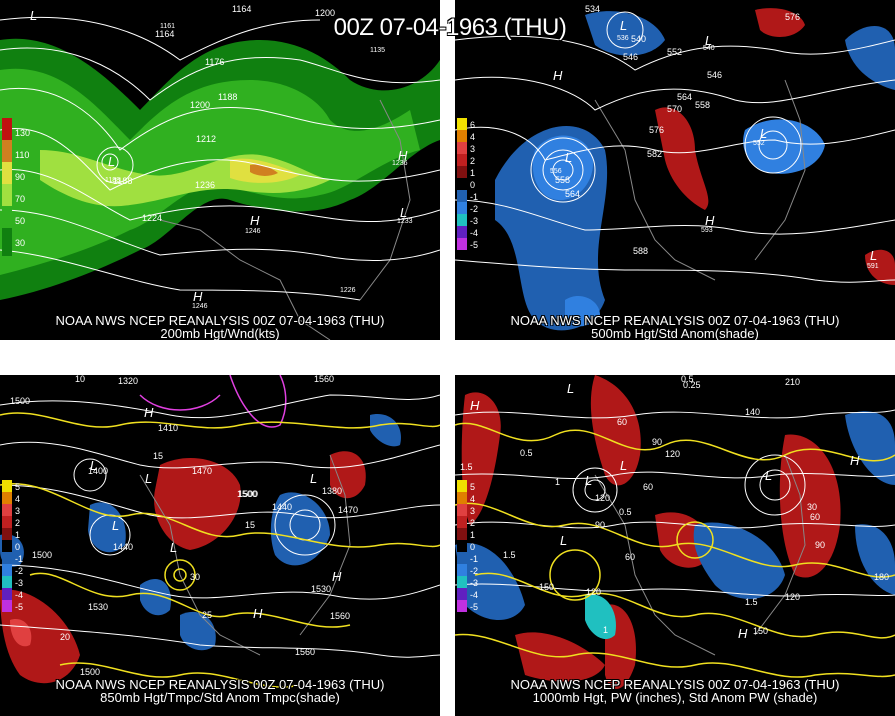  Describe the element at coordinates (473, 547) in the screenshot. I see `legend-label: 0` at that location.